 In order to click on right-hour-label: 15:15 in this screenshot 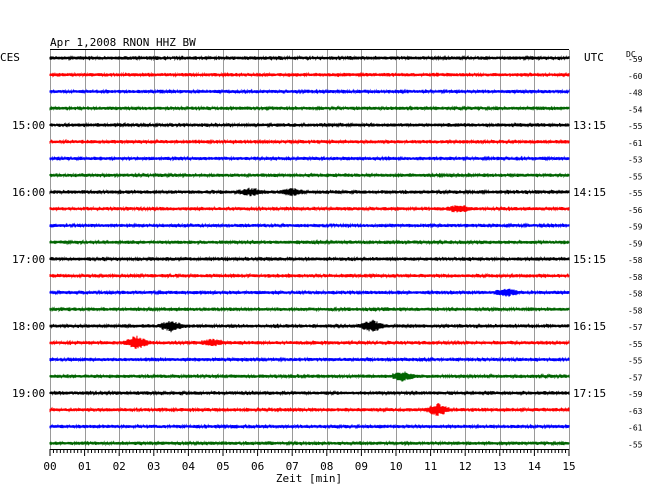, I will do `click(589, 259)`.